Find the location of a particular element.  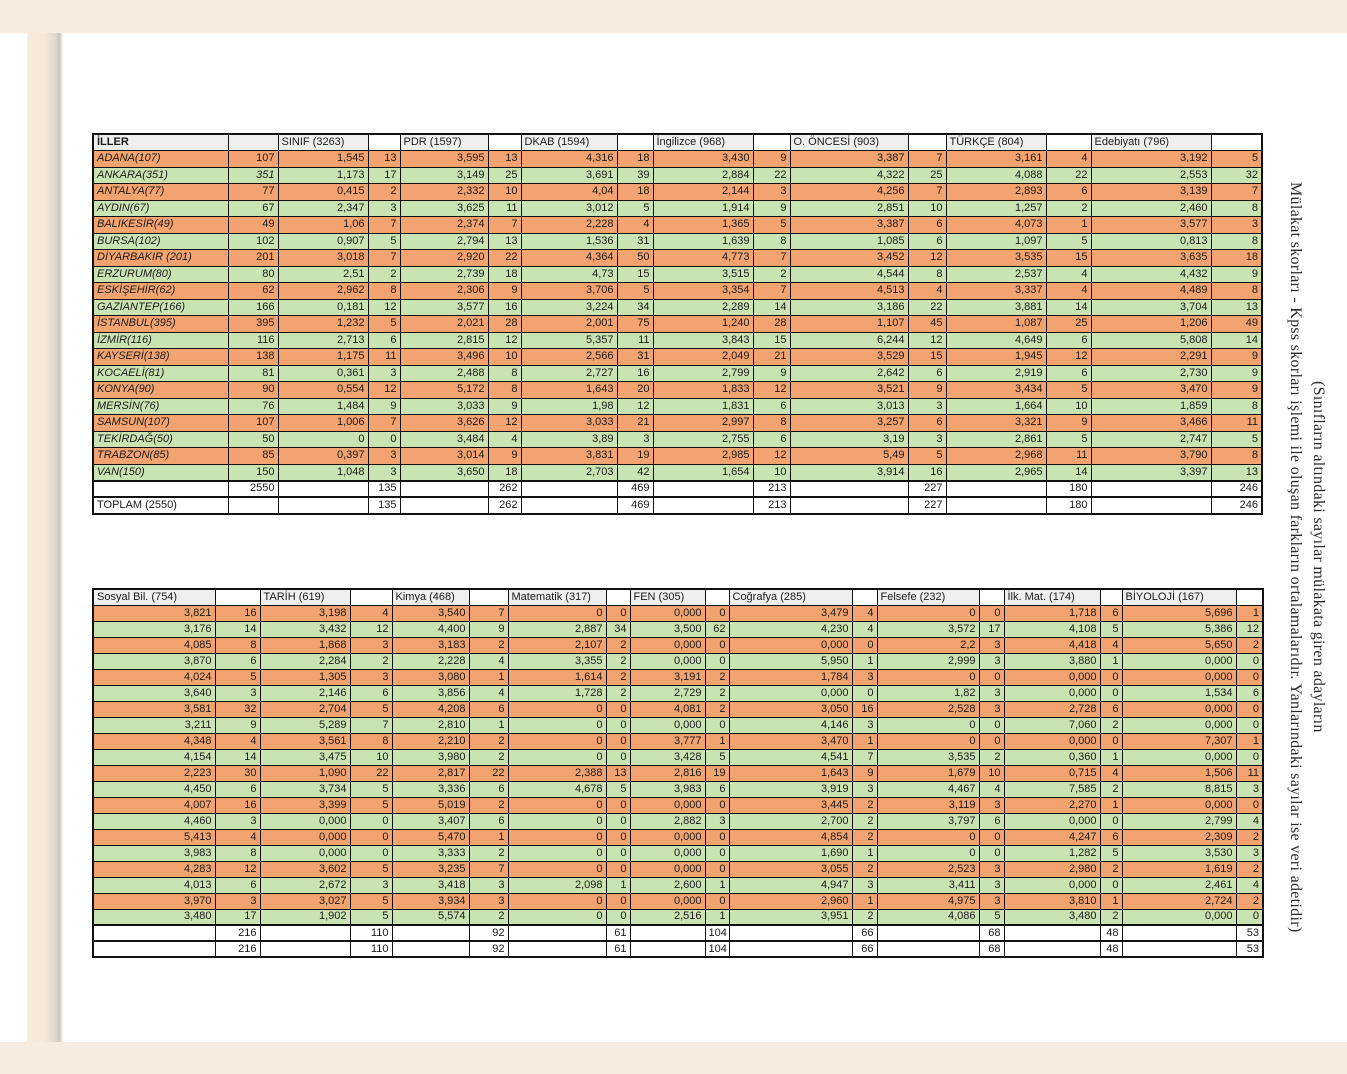

column-header-3: Matematik (317) is located at coordinates (557, 597).